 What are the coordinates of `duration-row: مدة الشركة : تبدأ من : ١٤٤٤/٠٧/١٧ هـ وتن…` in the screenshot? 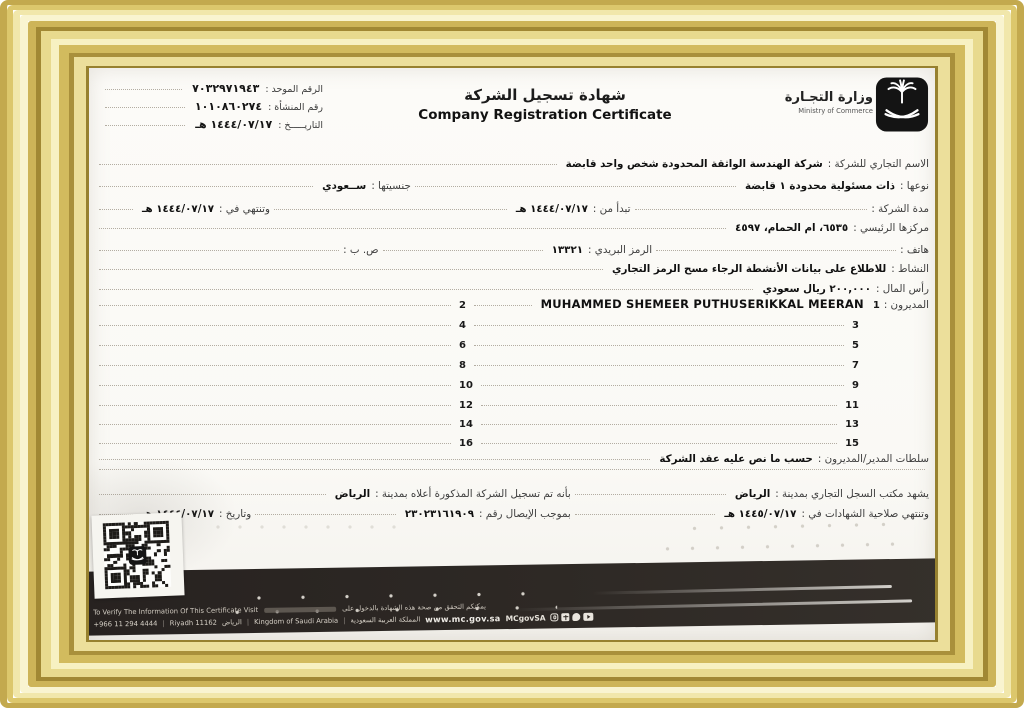 It's located at (512, 209).